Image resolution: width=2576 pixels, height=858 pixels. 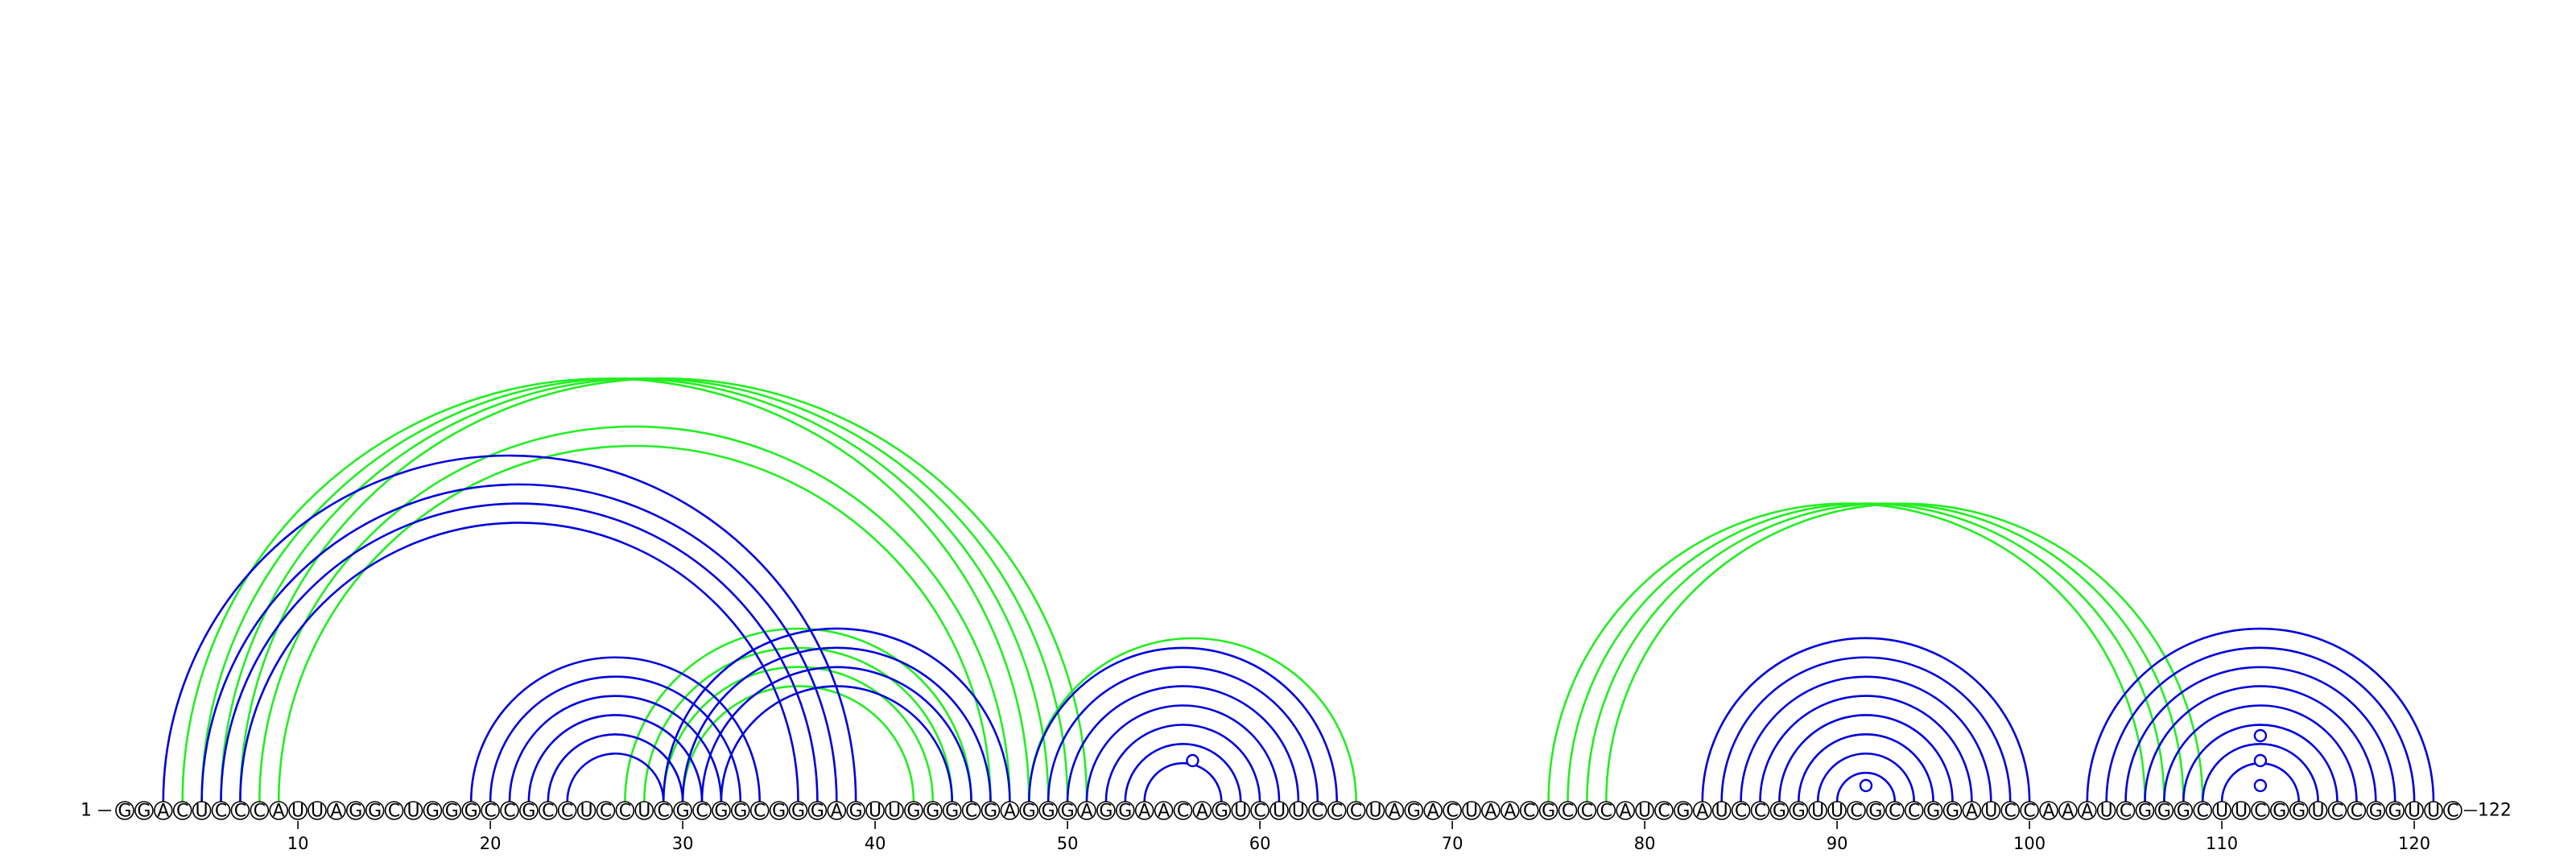 I want to click on start-label: 1, so click(x=86, y=811).